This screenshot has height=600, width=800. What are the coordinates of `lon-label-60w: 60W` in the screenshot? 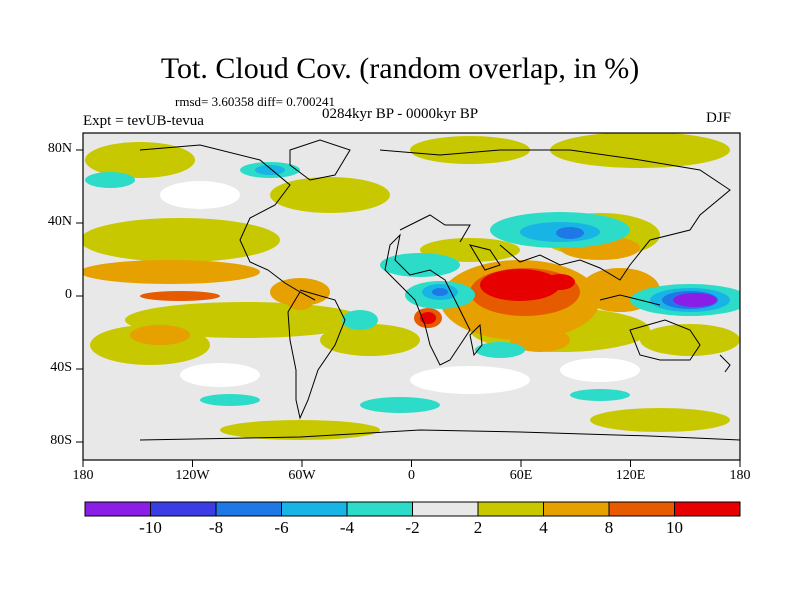 It's located at (302, 475).